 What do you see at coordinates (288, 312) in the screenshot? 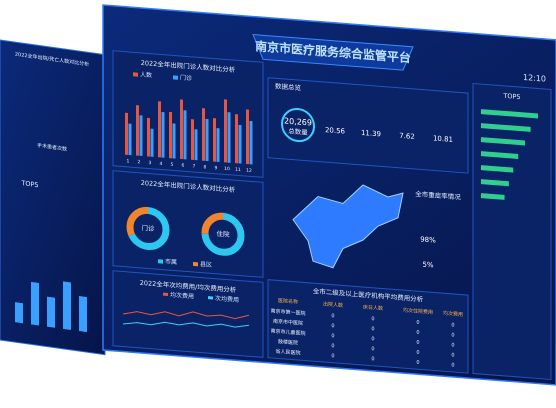
I see `label: 南京市第一医院` at bounding box center [288, 312].